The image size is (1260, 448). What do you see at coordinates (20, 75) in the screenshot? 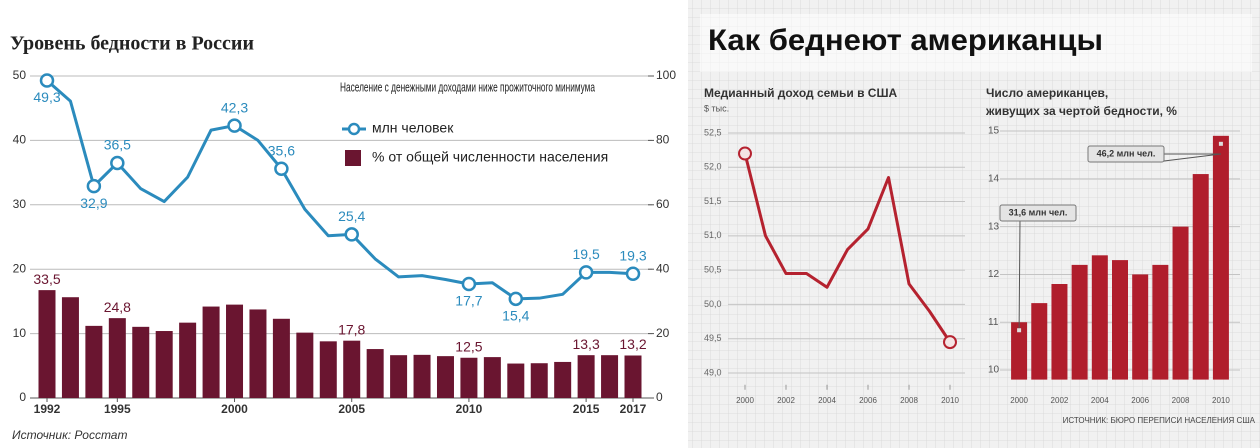
I see `y-tick-label: 50` at bounding box center [20, 75].